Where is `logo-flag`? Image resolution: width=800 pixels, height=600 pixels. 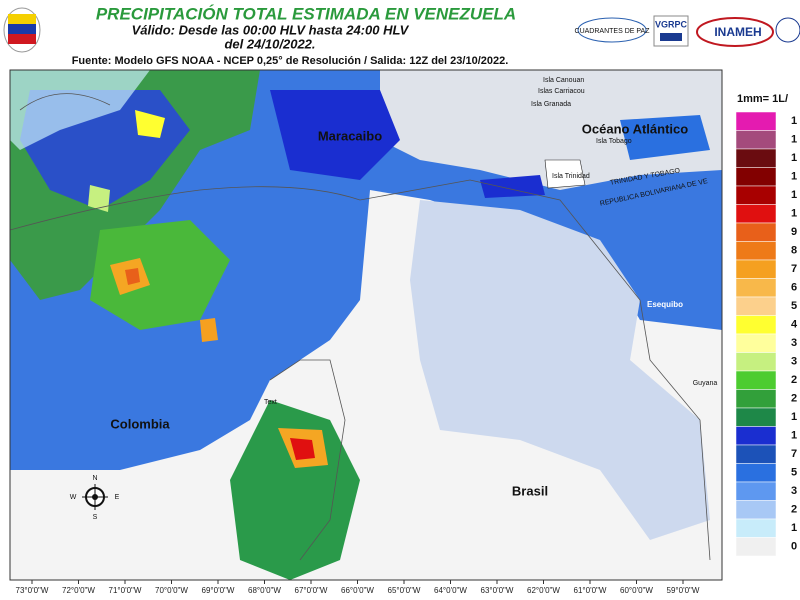 logo-flag is located at coordinates (22, 30).